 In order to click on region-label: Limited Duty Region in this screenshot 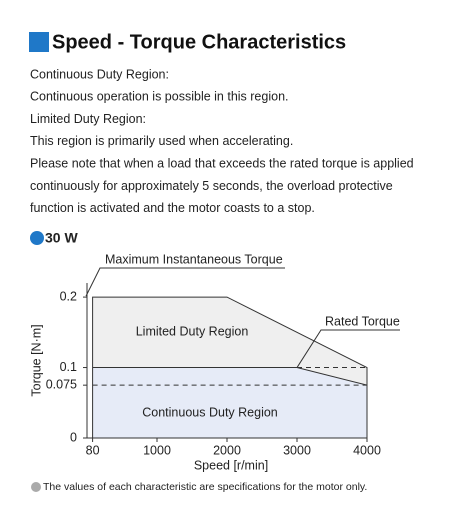, I will do `click(192, 331)`.